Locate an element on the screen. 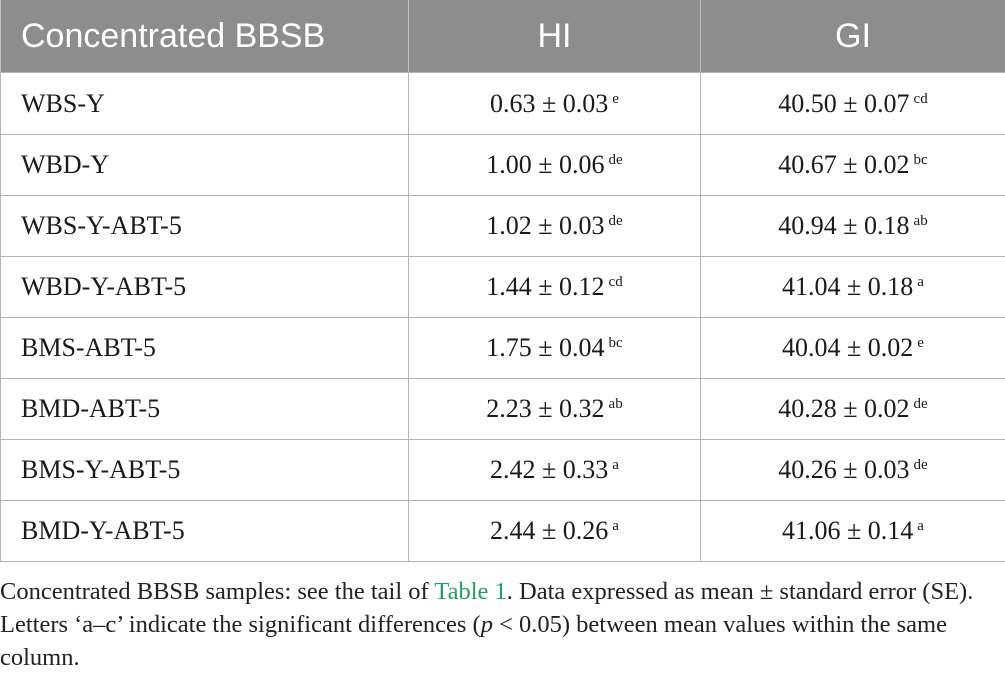 The width and height of the screenshot is (1005, 691). sample-cell: WBD-Y-ABT-5 is located at coordinates (204, 287).